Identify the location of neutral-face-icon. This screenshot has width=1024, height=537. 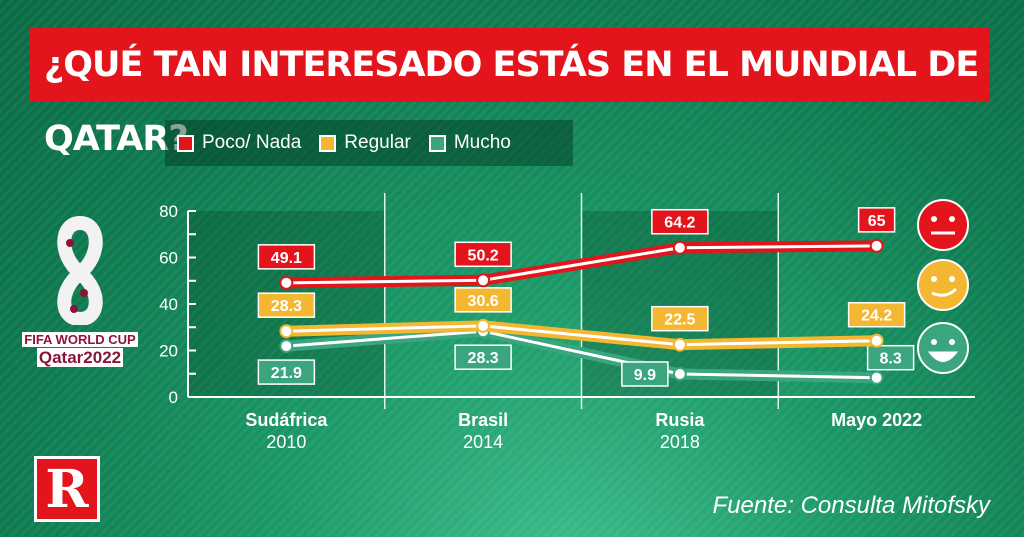
(943, 225).